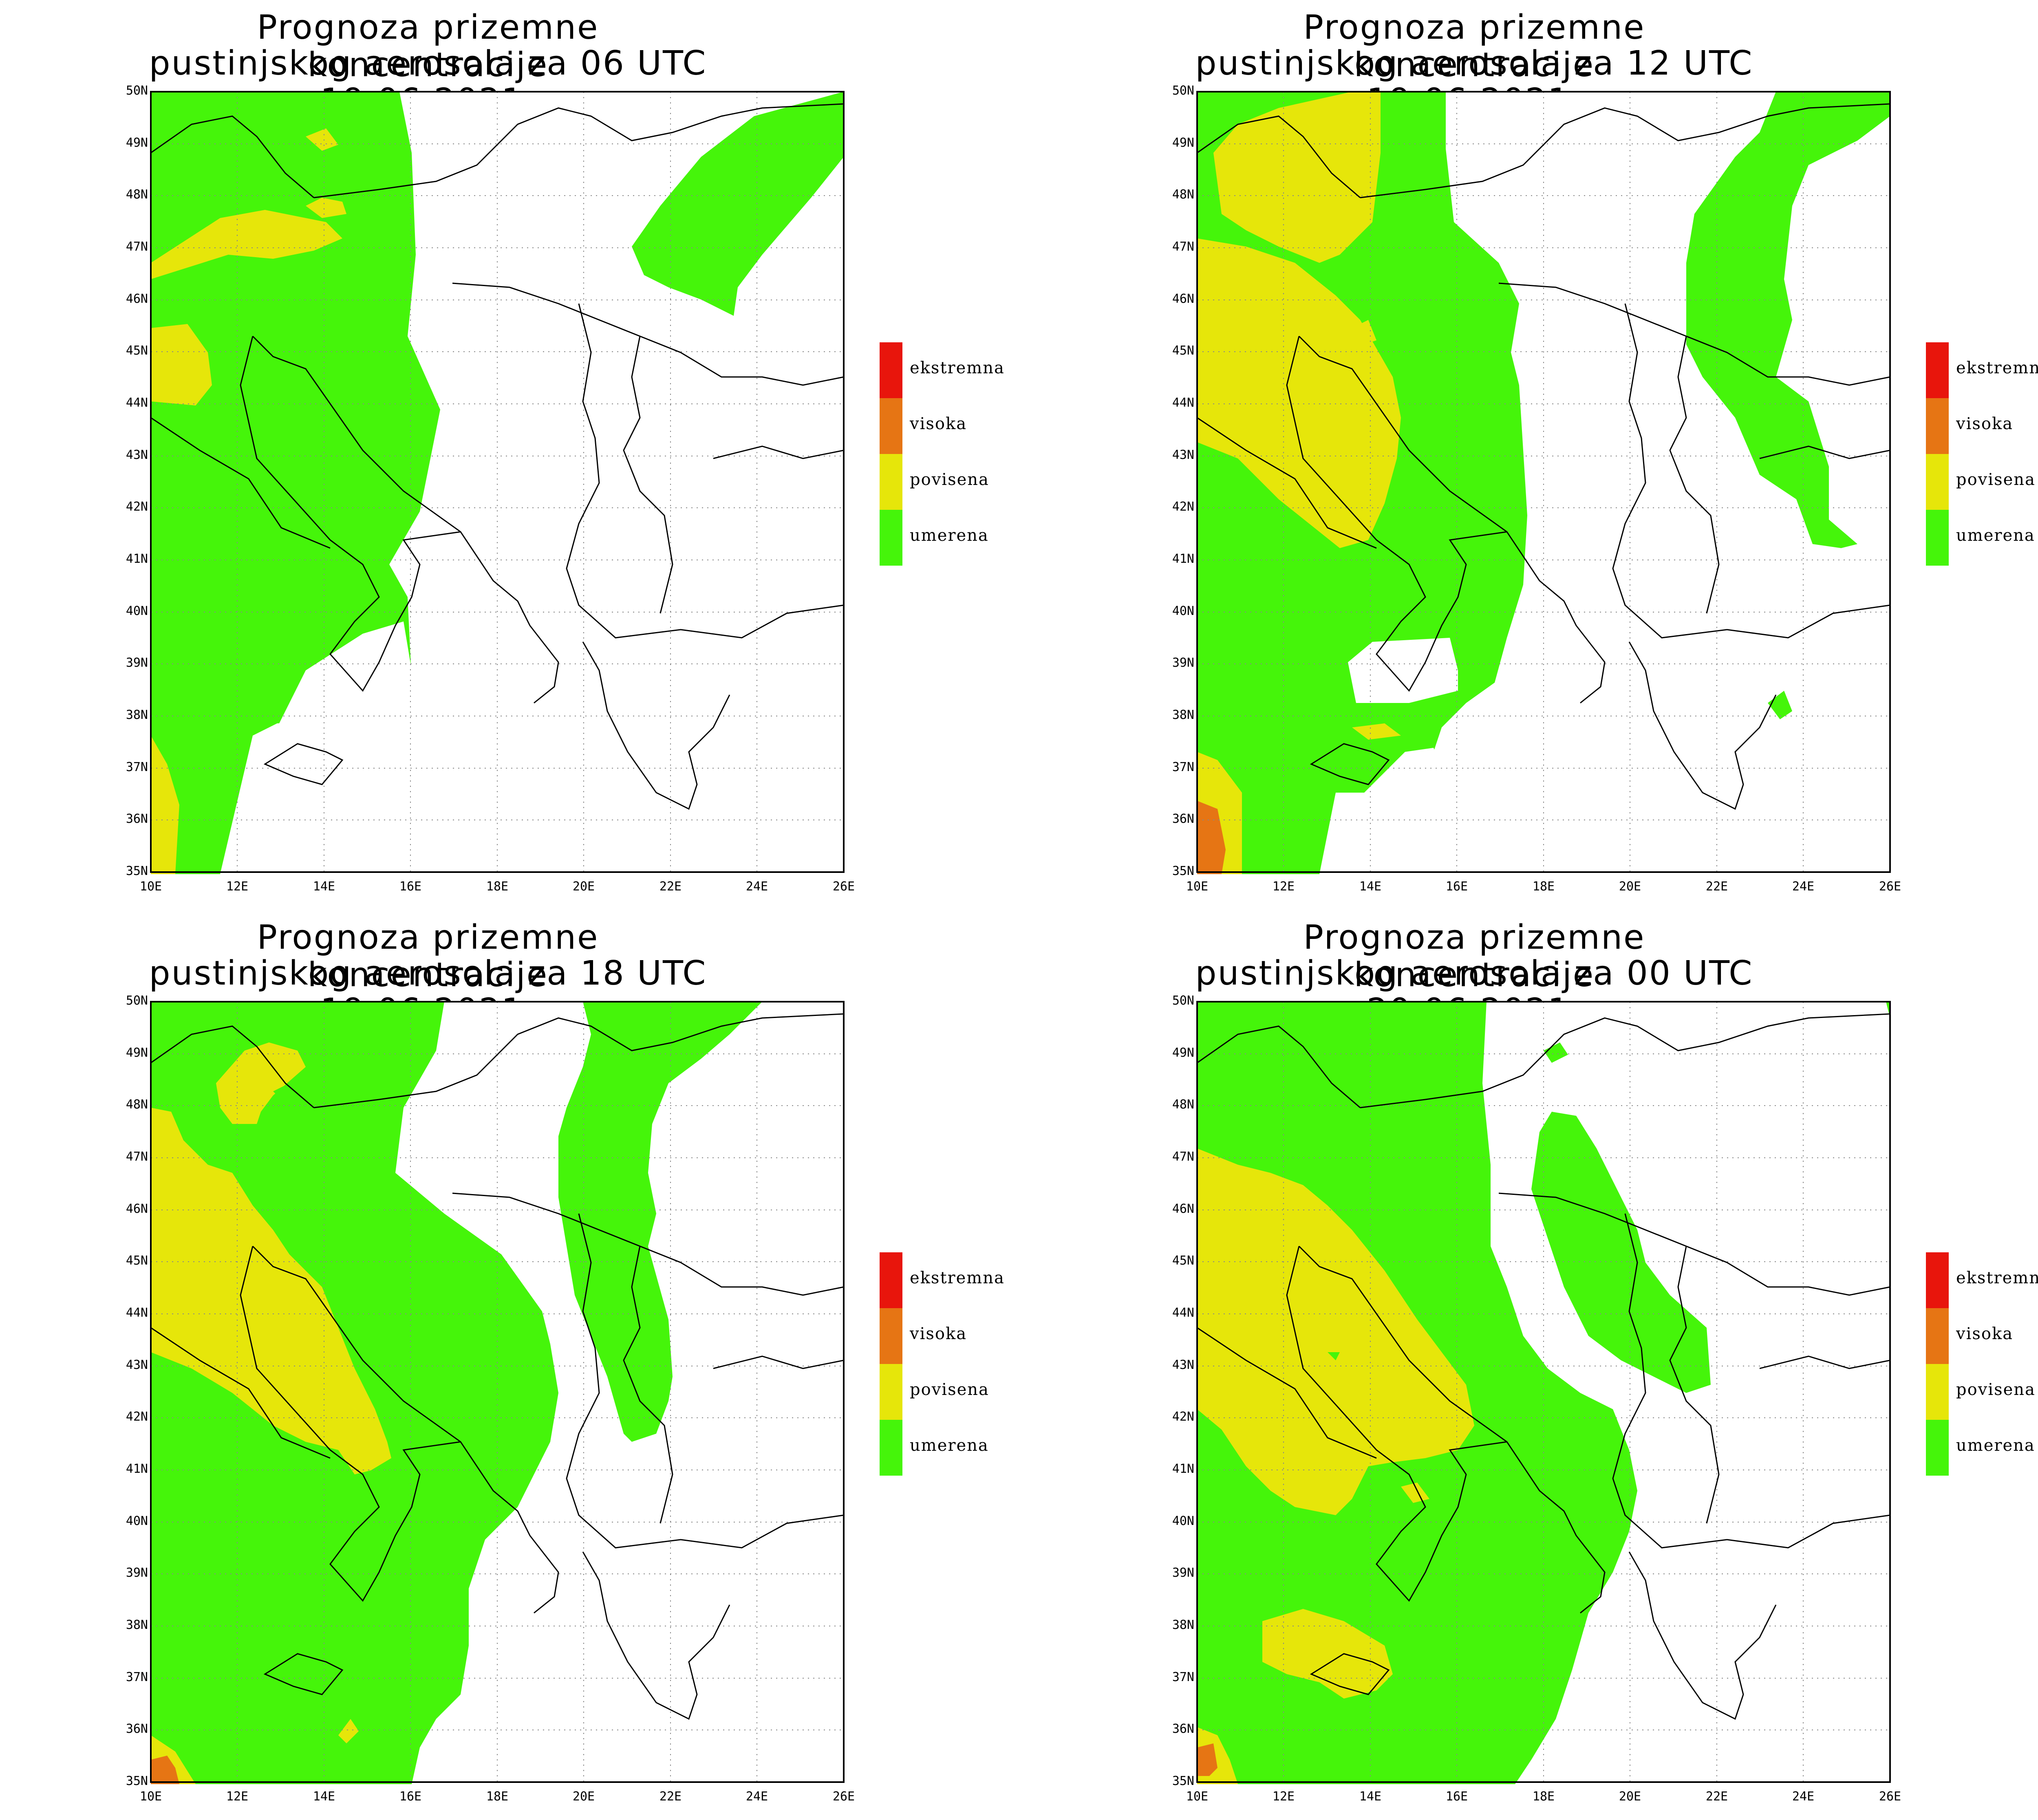  Describe the element at coordinates (891, 1448) in the screenshot. I see `legend-swatch-umerena` at that location.